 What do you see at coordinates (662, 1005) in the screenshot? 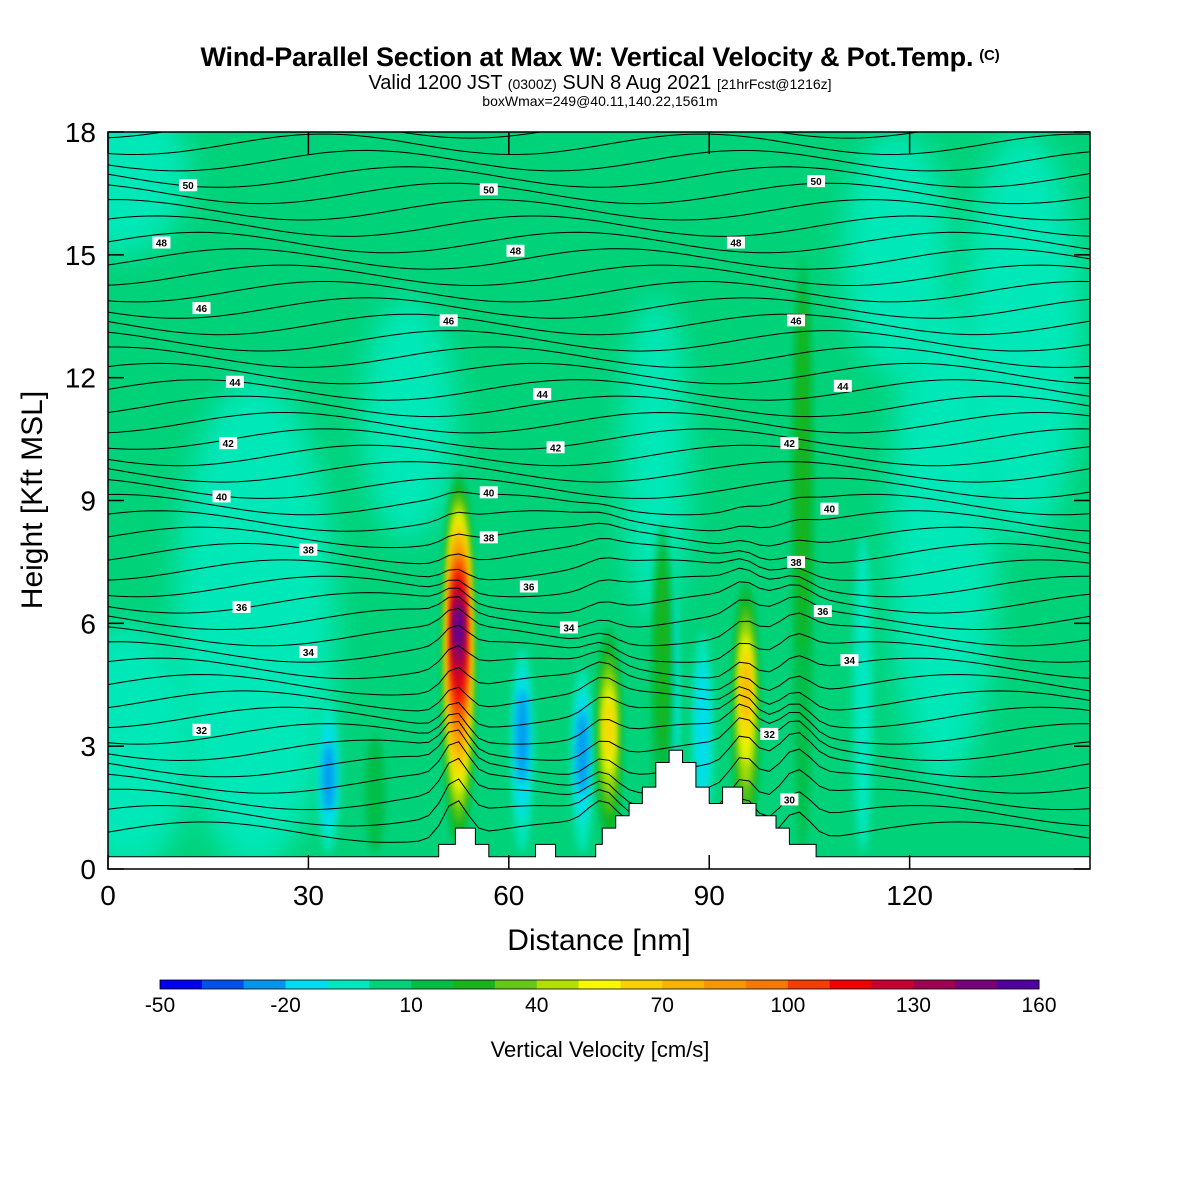
I see `colorbar-tick-label: 70` at bounding box center [662, 1005].